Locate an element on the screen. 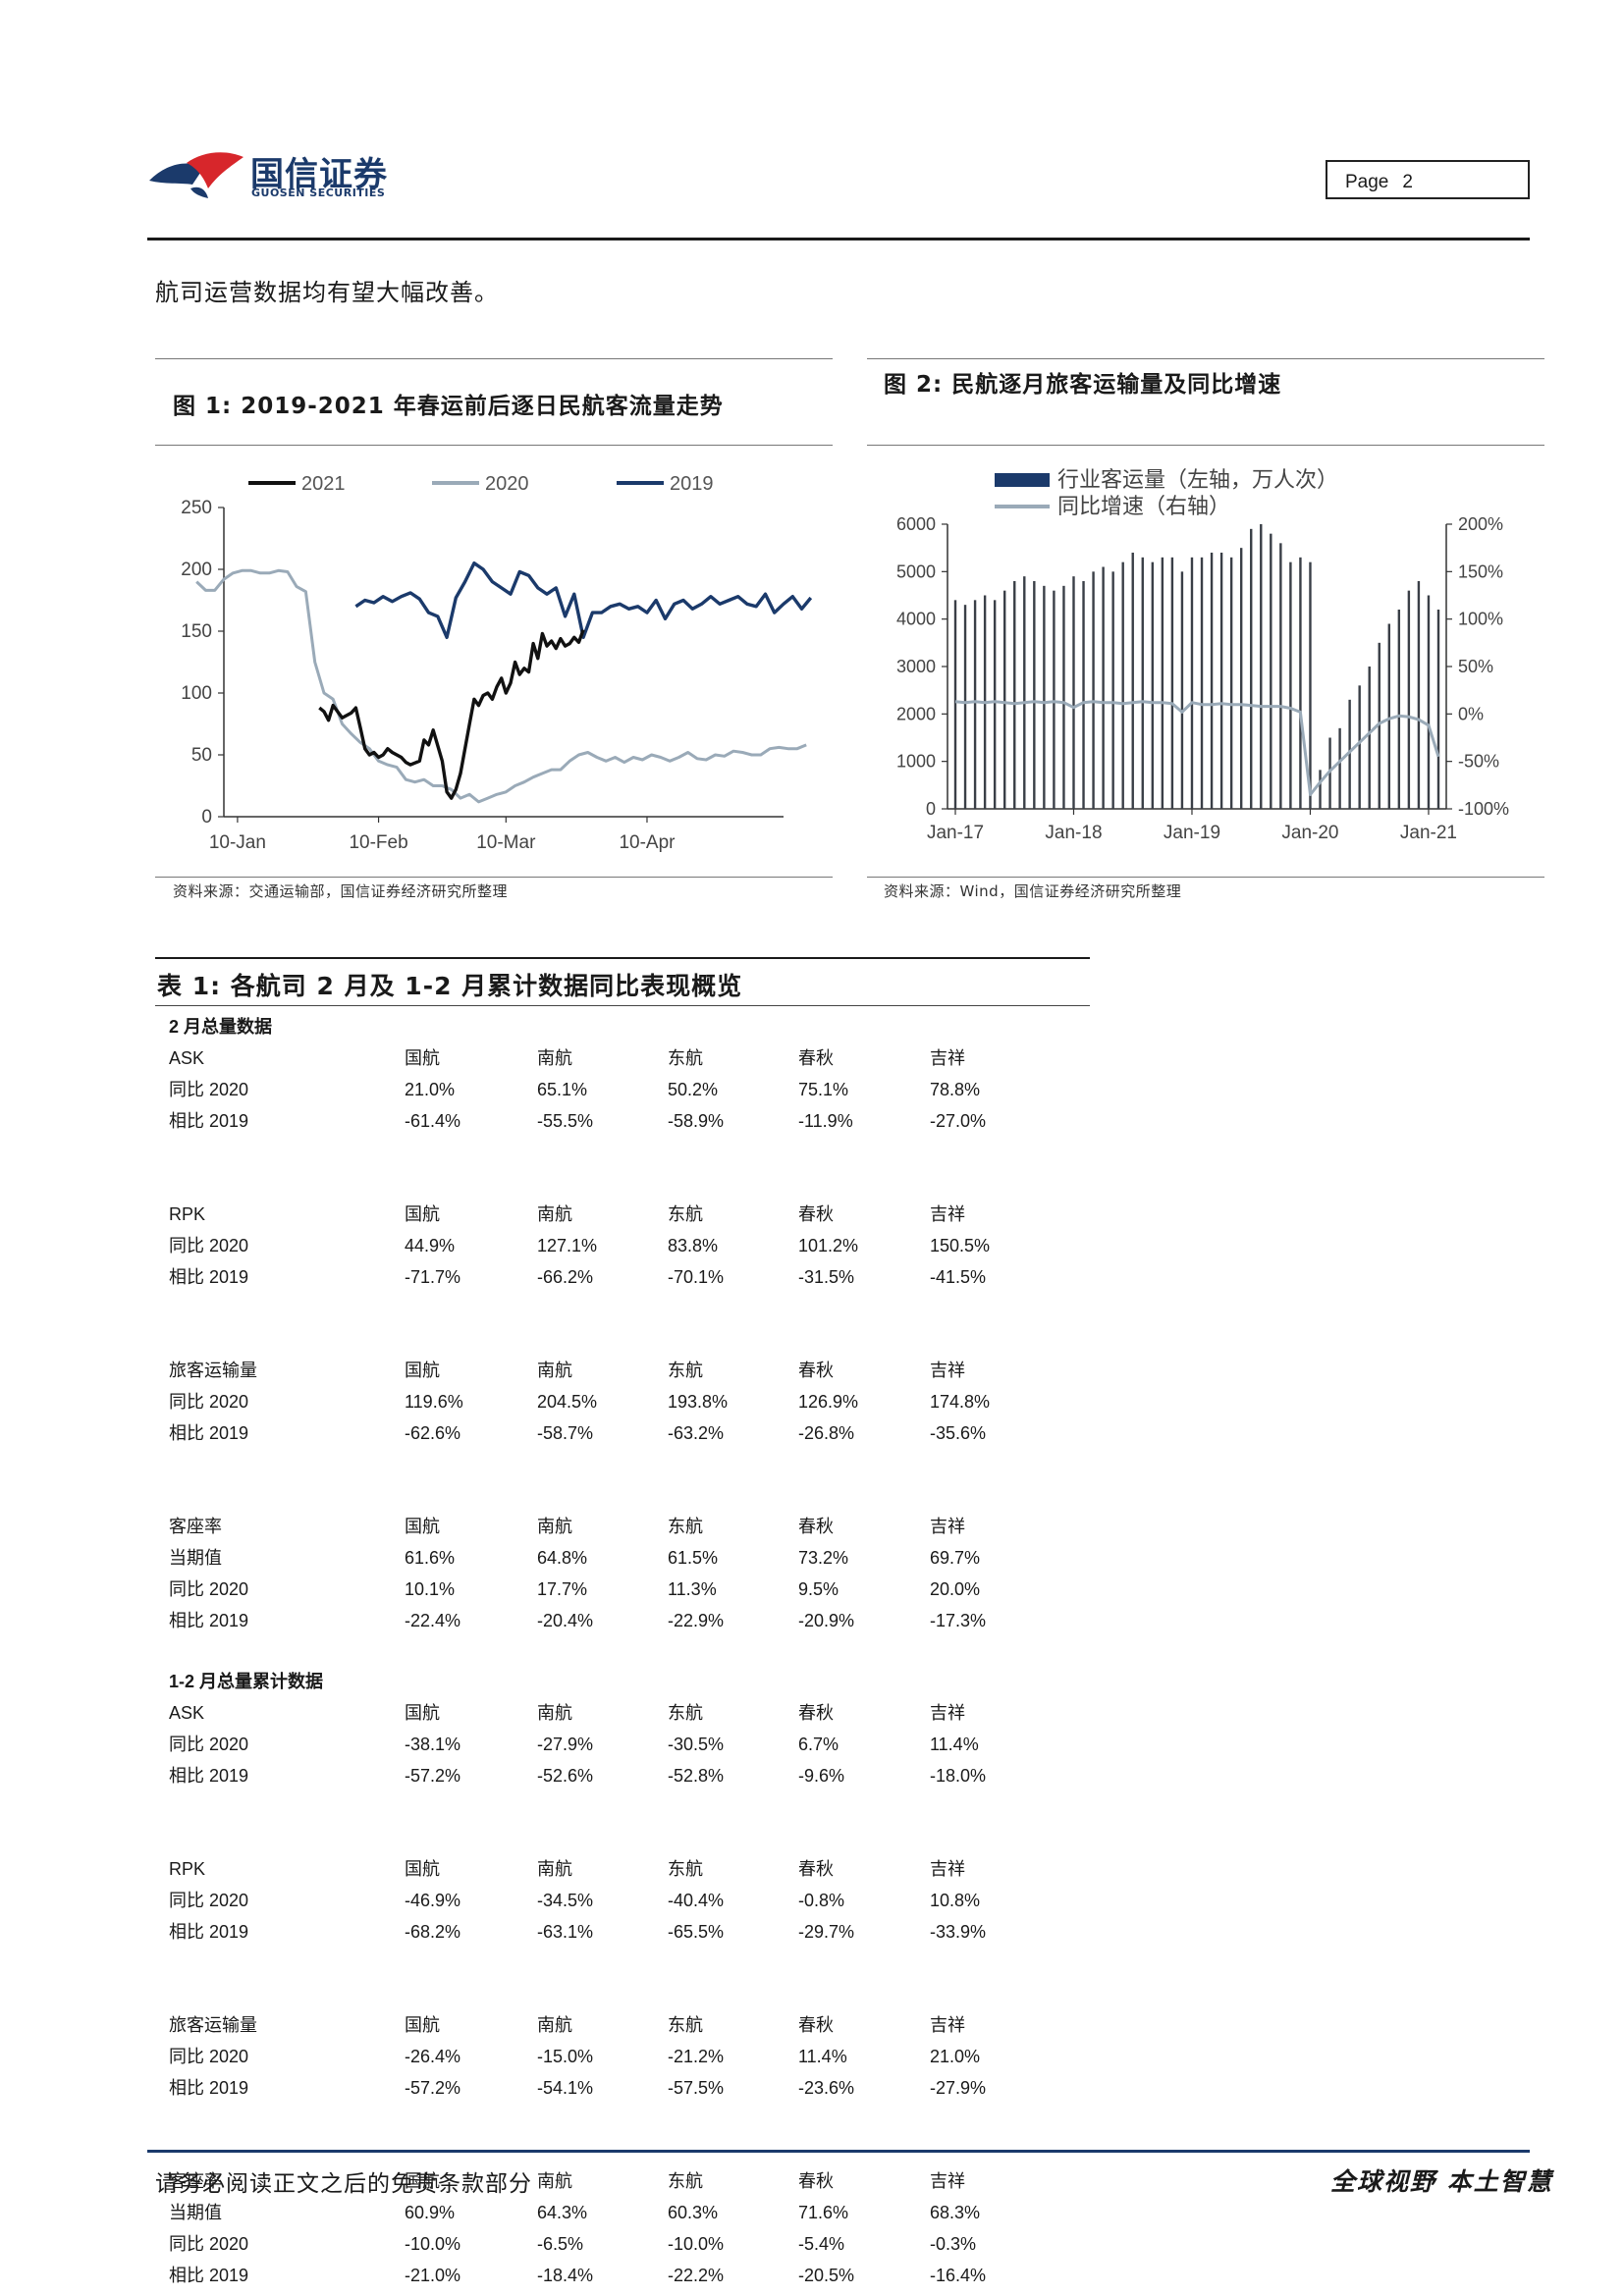 The height and width of the screenshot is (2296, 1624). figure1-bottom-rule is located at coordinates (494, 877).